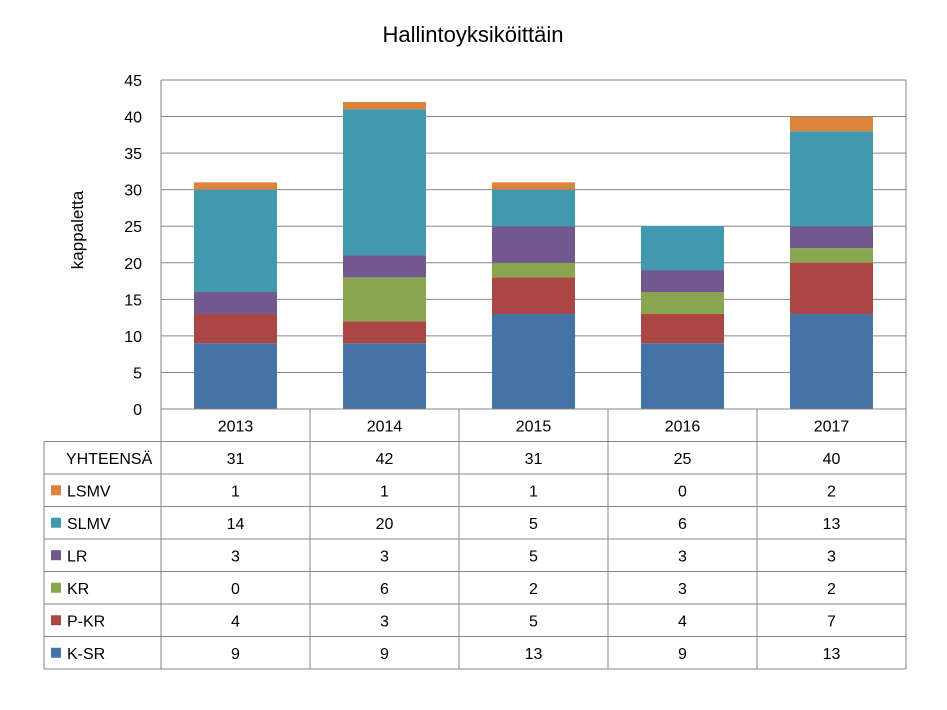  I want to click on y-tick-label: 5, so click(137, 373).